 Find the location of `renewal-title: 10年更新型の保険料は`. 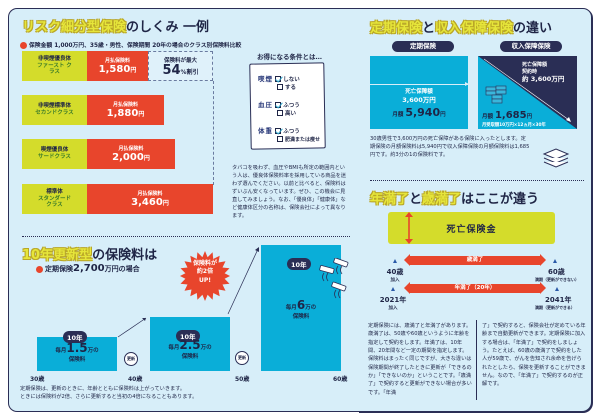

renewal-title: 10年更新型の保険料は is located at coordinates (89, 253).